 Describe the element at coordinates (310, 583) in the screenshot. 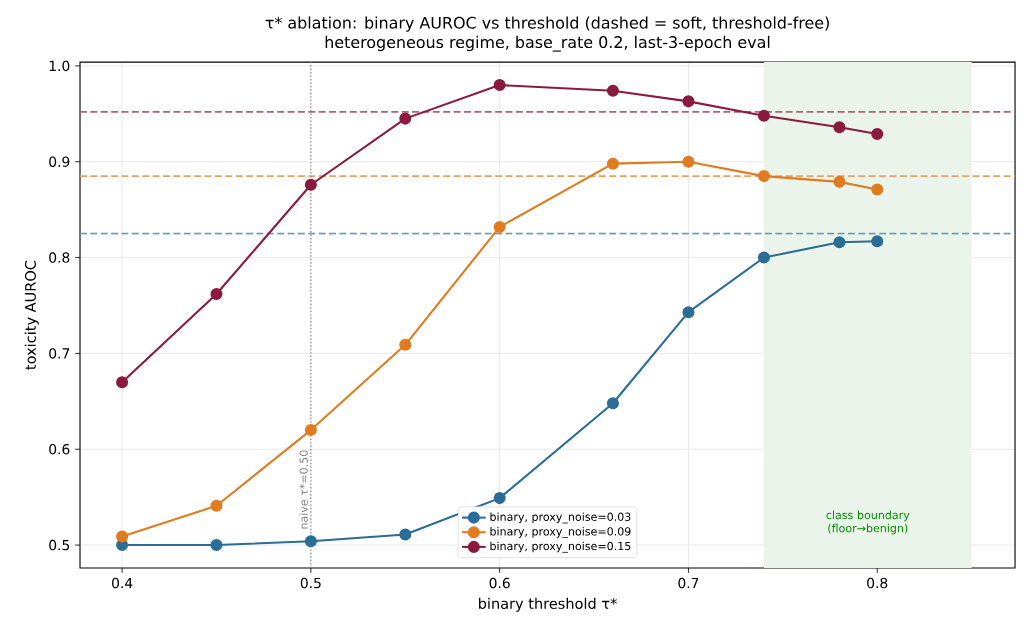

I see `x-tick-label: 0.5` at that location.